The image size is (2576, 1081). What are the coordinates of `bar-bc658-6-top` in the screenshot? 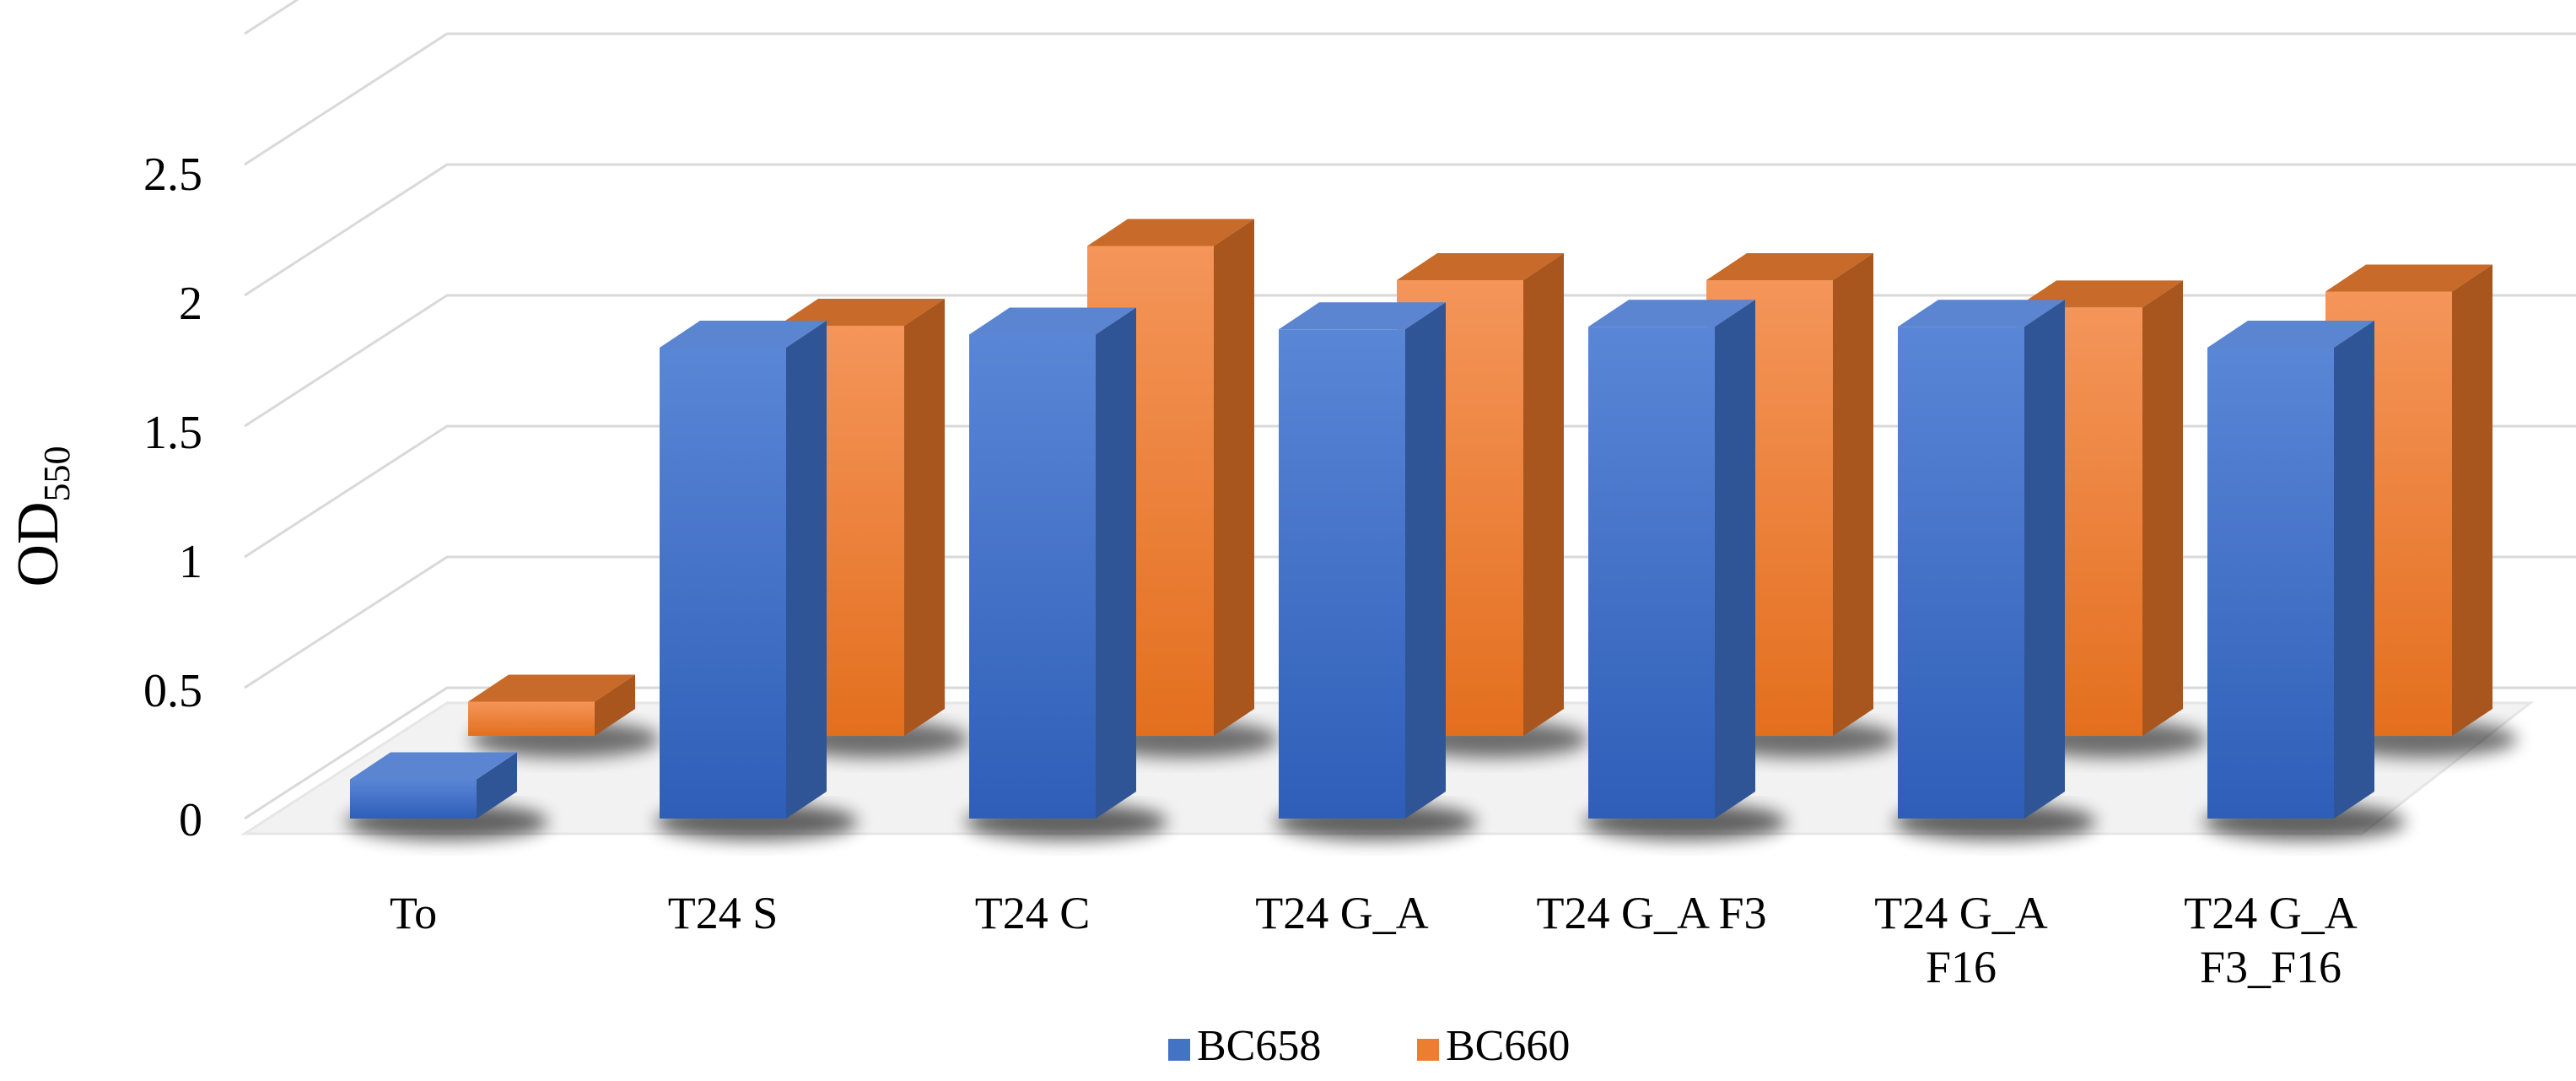 It's located at (2290, 334).